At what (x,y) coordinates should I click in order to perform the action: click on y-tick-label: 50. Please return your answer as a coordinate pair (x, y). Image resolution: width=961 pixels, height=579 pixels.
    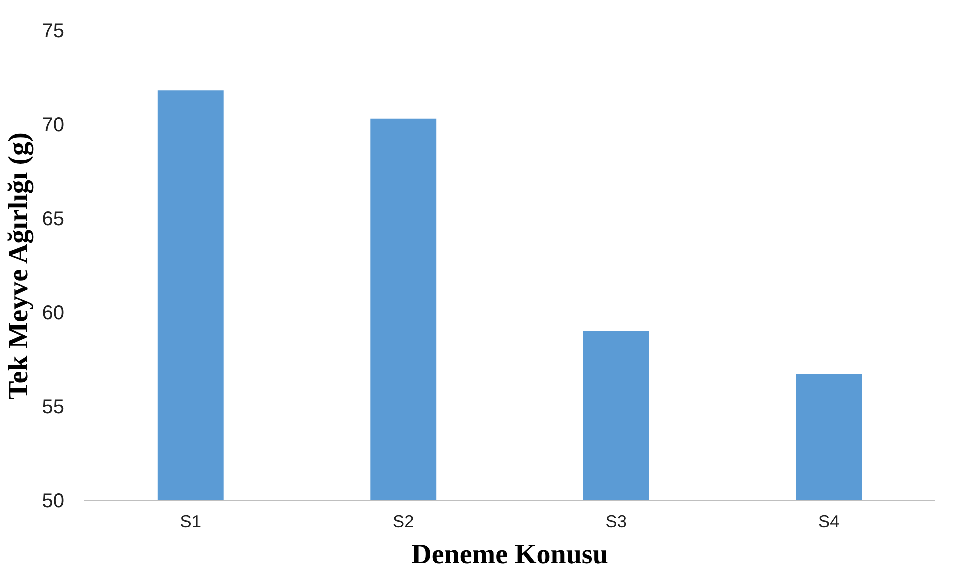
    Looking at the image, I should click on (53, 501).